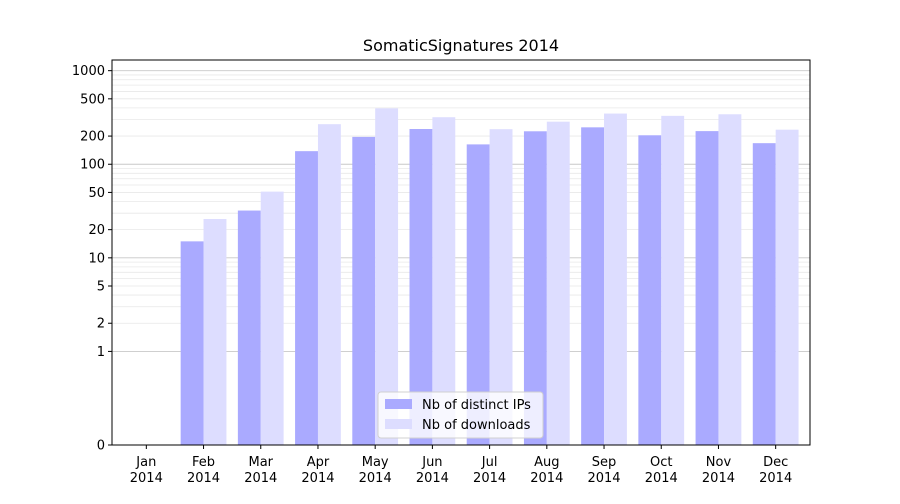 This screenshot has height=504, width=900. What do you see at coordinates (375, 462) in the screenshot?
I see `x-tick-label-month: May` at bounding box center [375, 462].